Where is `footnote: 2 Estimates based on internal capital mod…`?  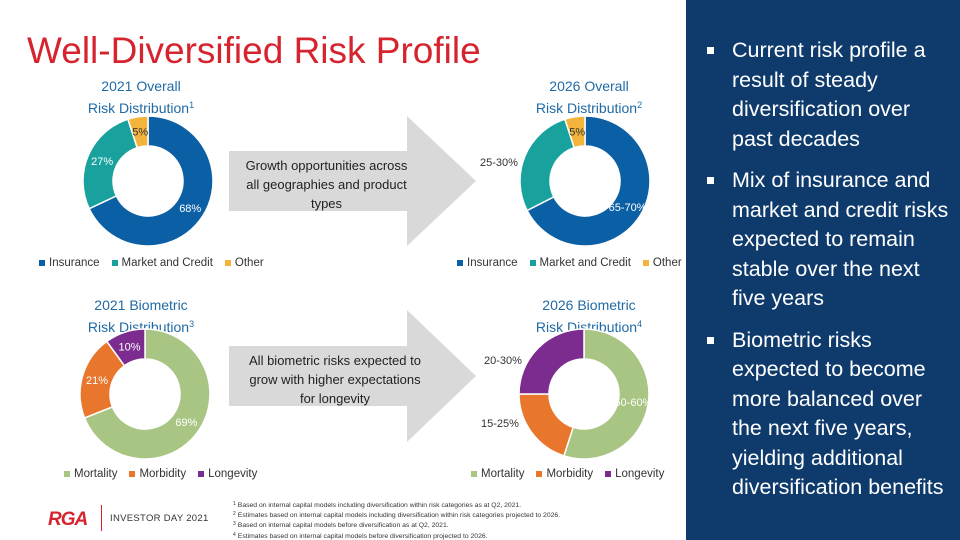
footnote: 2 Estimates based on internal capital mod… is located at coordinates (397, 515).